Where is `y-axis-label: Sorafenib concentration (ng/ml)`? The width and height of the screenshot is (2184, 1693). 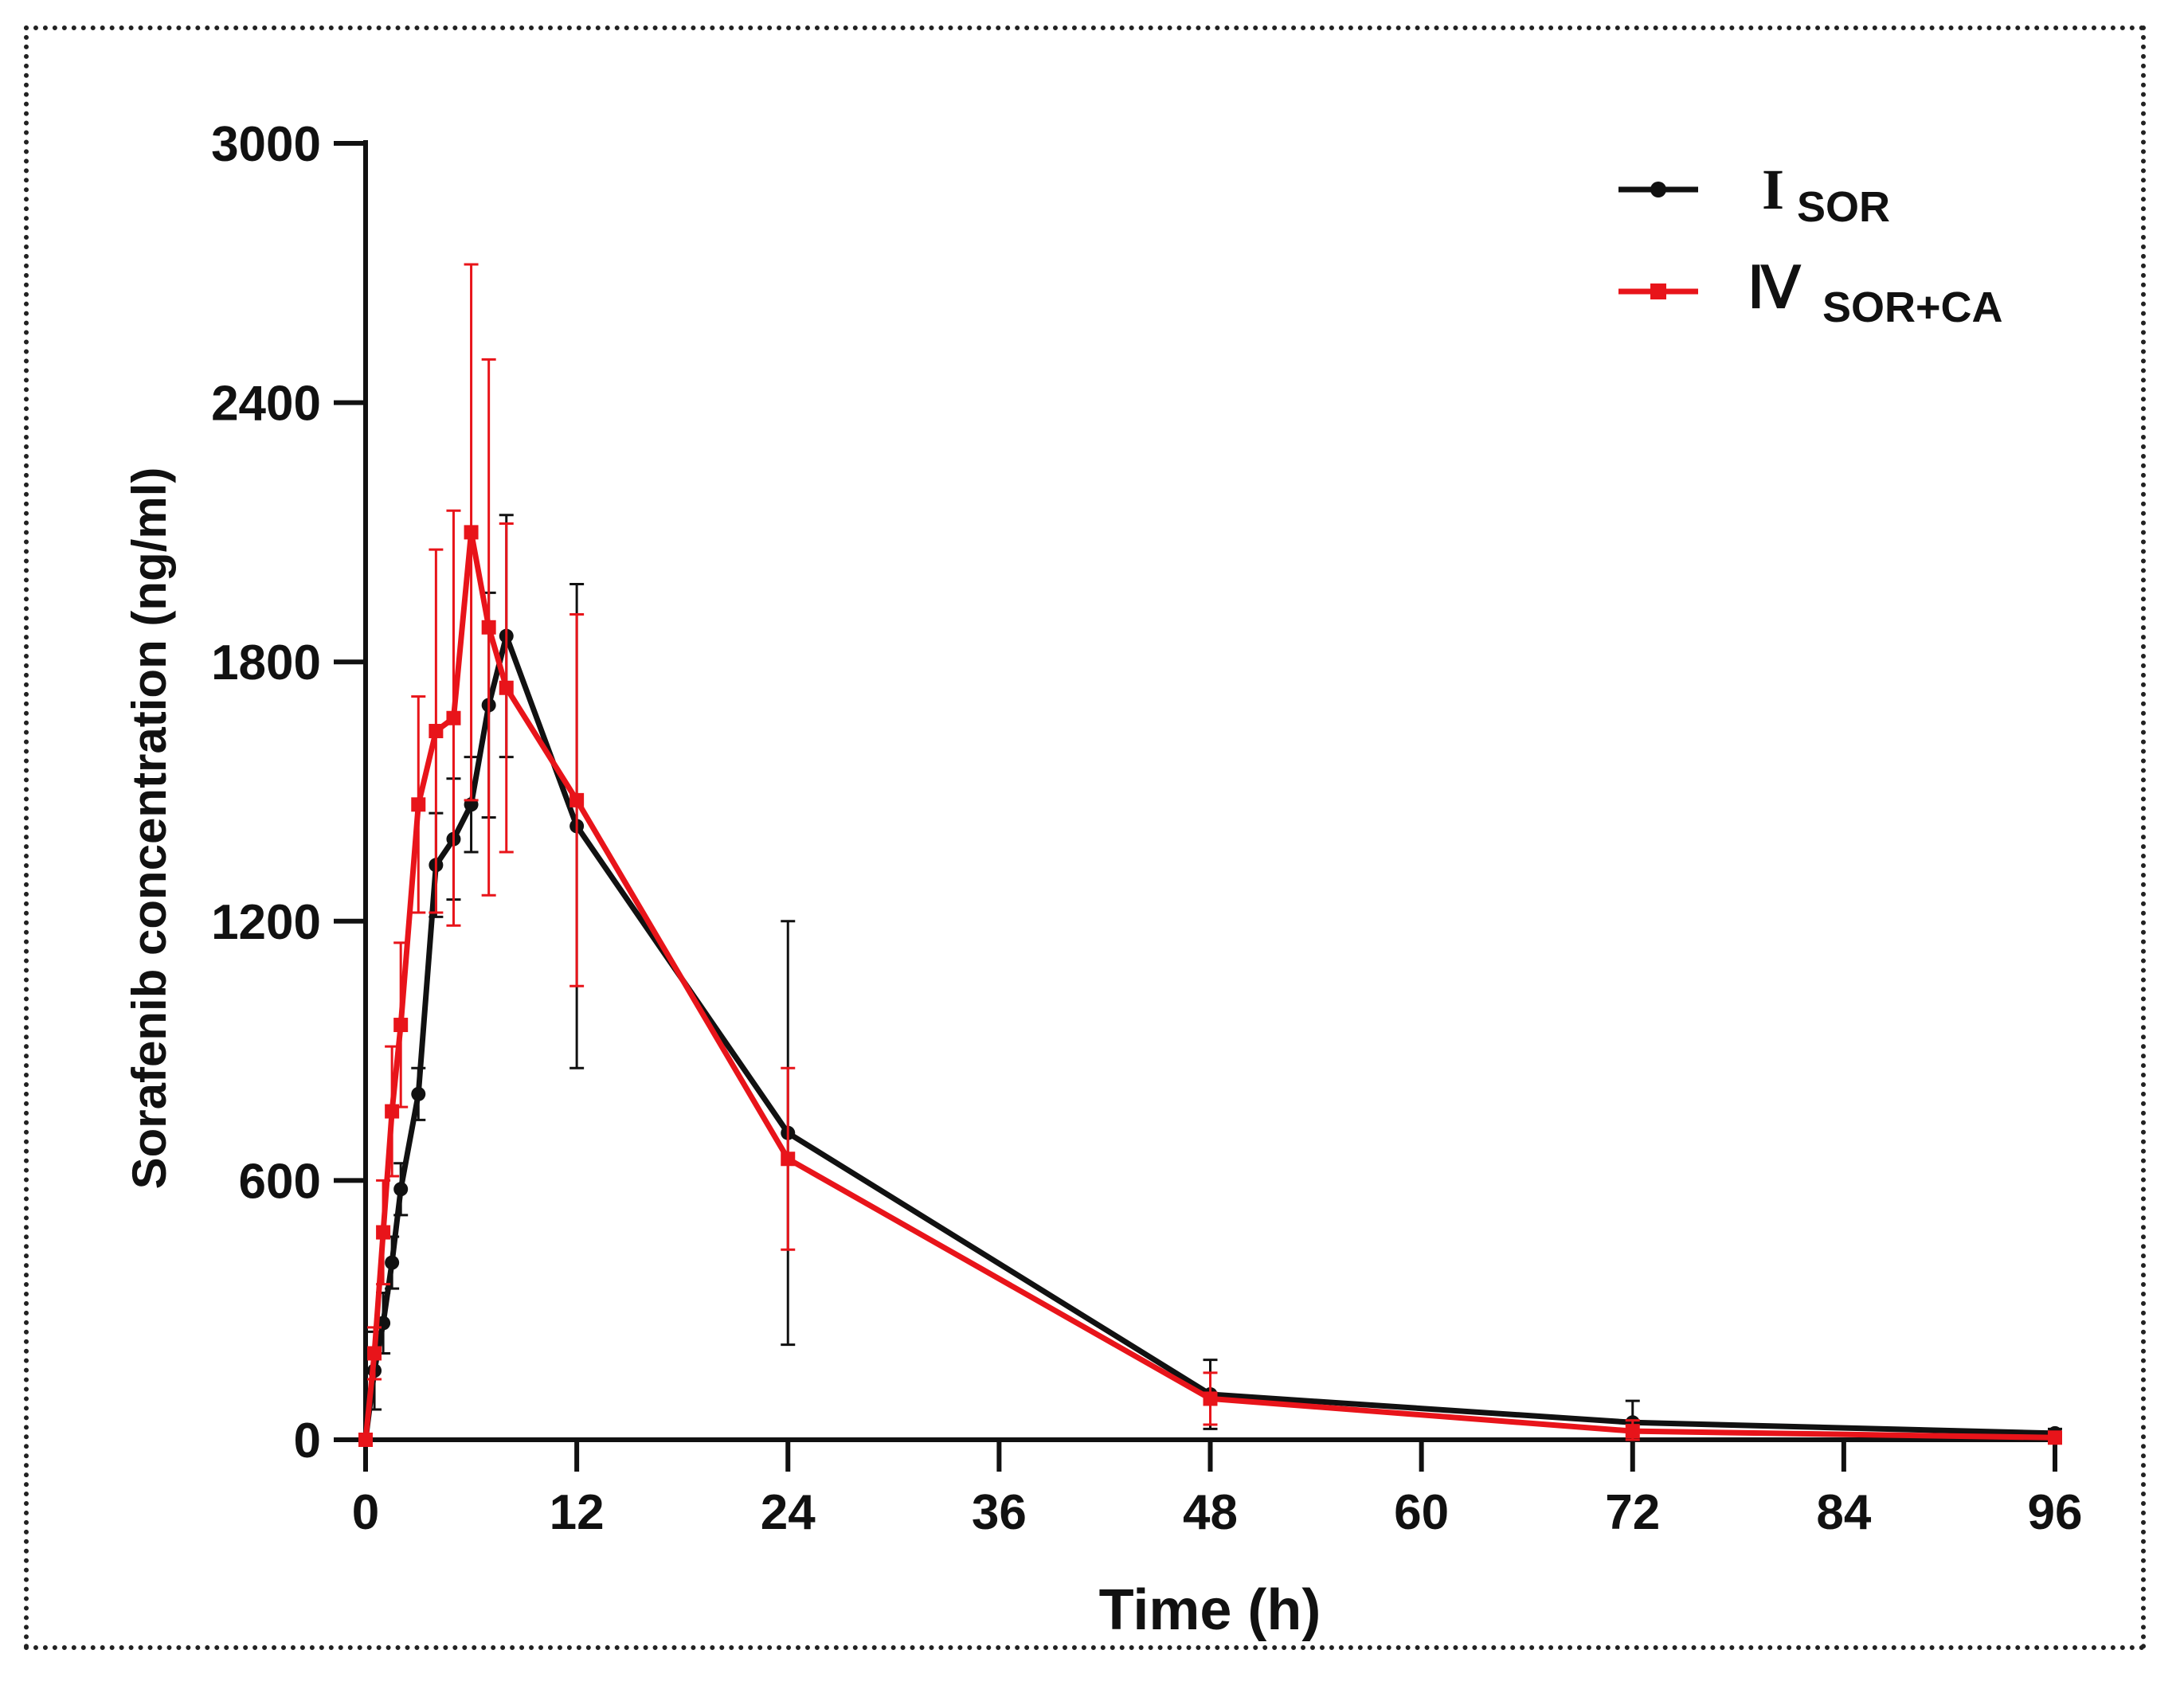 y-axis-label: Sorafenib concentration (ng/ml) is located at coordinates (149, 828).